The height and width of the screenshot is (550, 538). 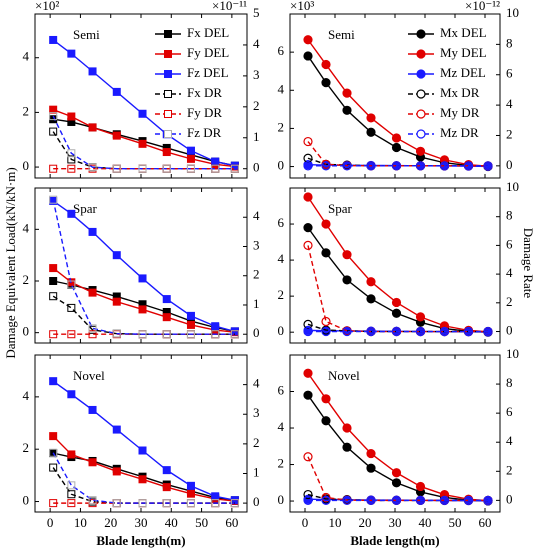 I want to click on plot-frame, so click(x=395, y=265).